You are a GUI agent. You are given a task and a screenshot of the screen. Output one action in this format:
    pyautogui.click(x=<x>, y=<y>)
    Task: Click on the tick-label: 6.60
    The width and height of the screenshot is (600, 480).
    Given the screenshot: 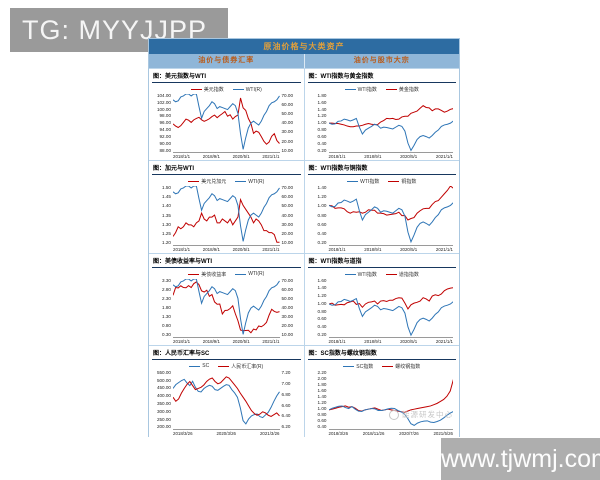 What is the action you would take?
    pyautogui.click(x=286, y=405)
    